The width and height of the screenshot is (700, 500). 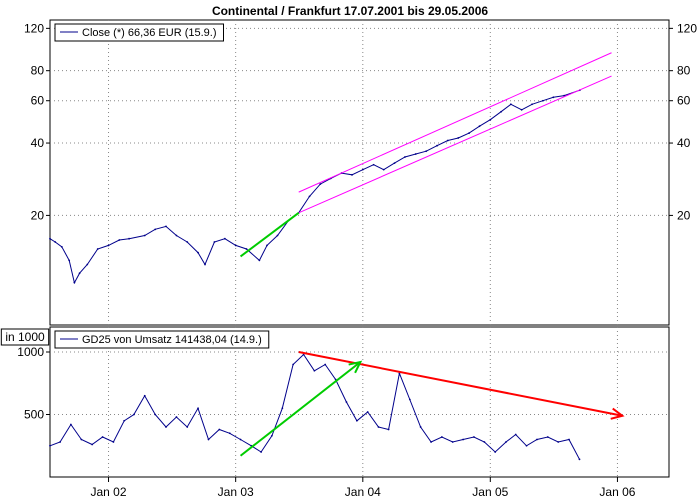 I want to click on x-axis: Jan 02 Jan 03 Jan 04 Jan 05 Jan 06, so click(x=363, y=488).